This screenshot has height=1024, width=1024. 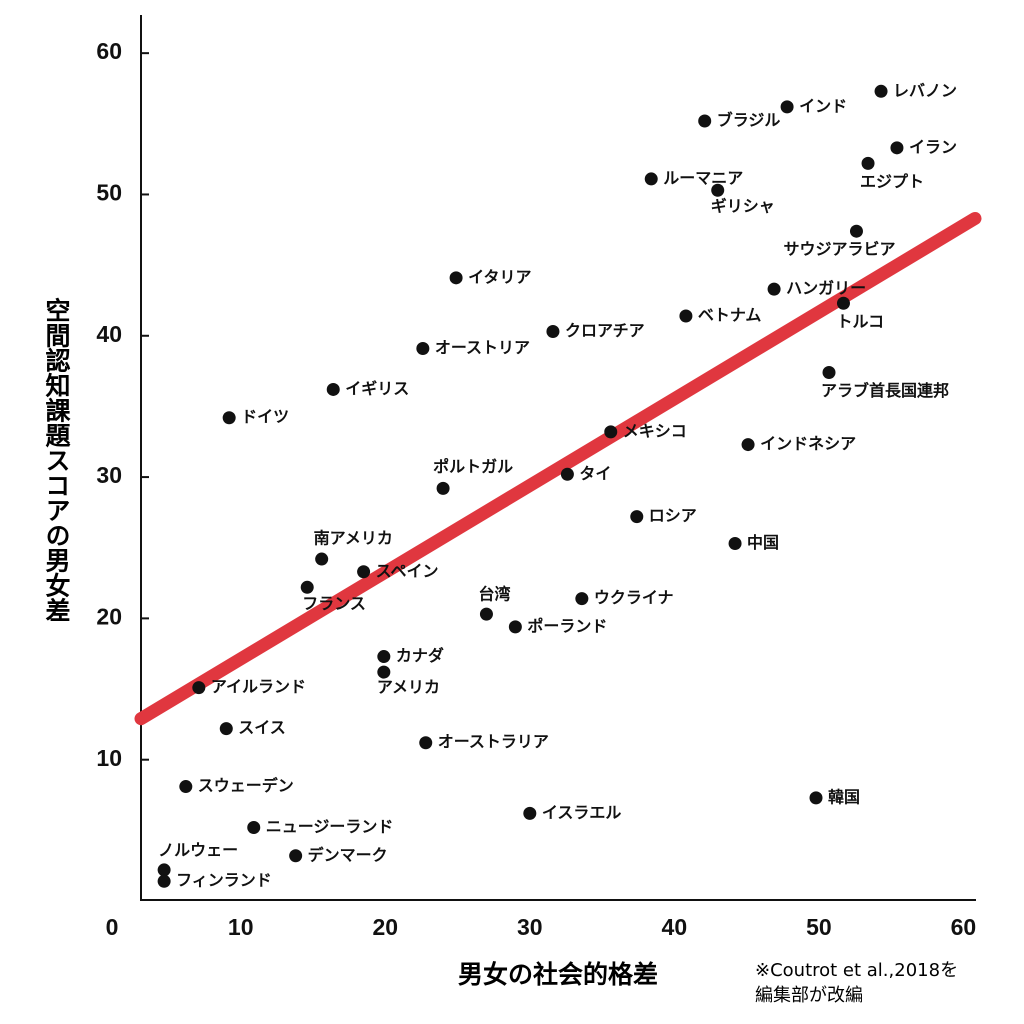 What do you see at coordinates (925, 90) in the screenshot?
I see `point-label: レバノン` at bounding box center [925, 90].